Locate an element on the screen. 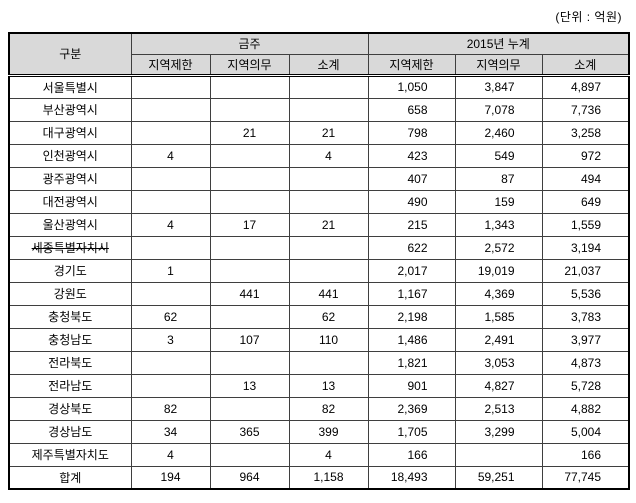 This screenshot has height=503, width=636. week-value-cell: 1,158 is located at coordinates (328, 477).